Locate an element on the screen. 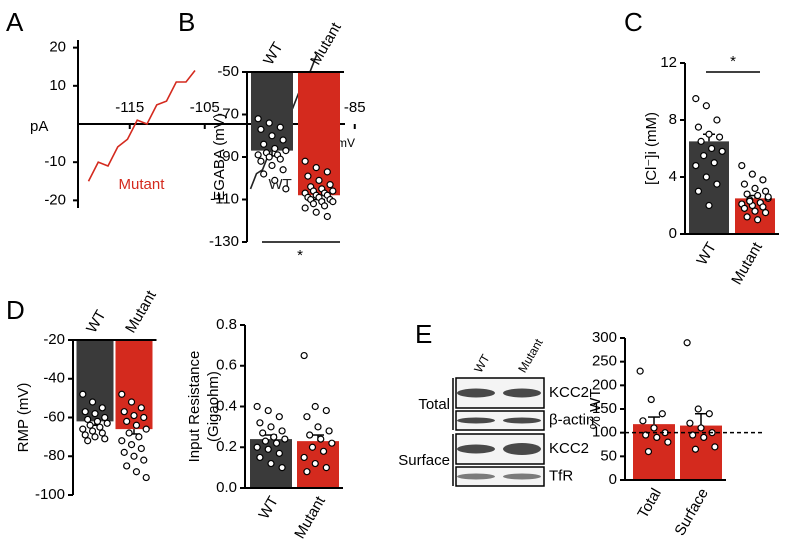 This screenshot has height=559, width=793. x-tick-label: -115 is located at coordinates (129, 107).